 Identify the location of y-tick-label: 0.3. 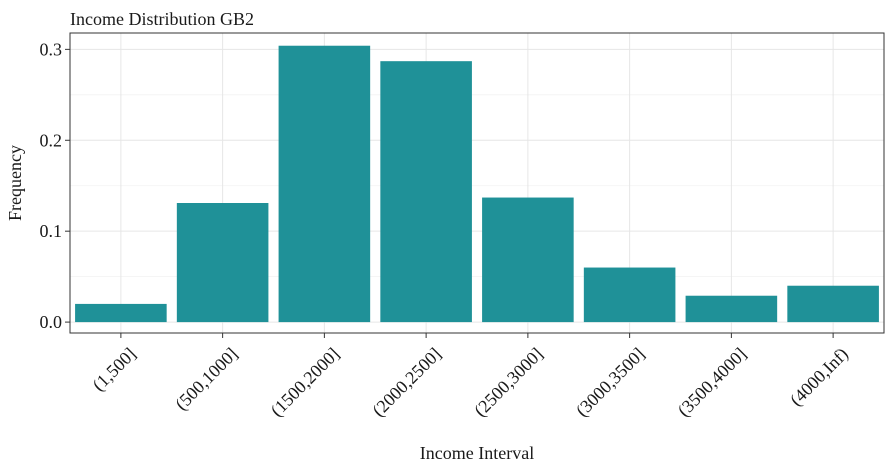
(51, 49).